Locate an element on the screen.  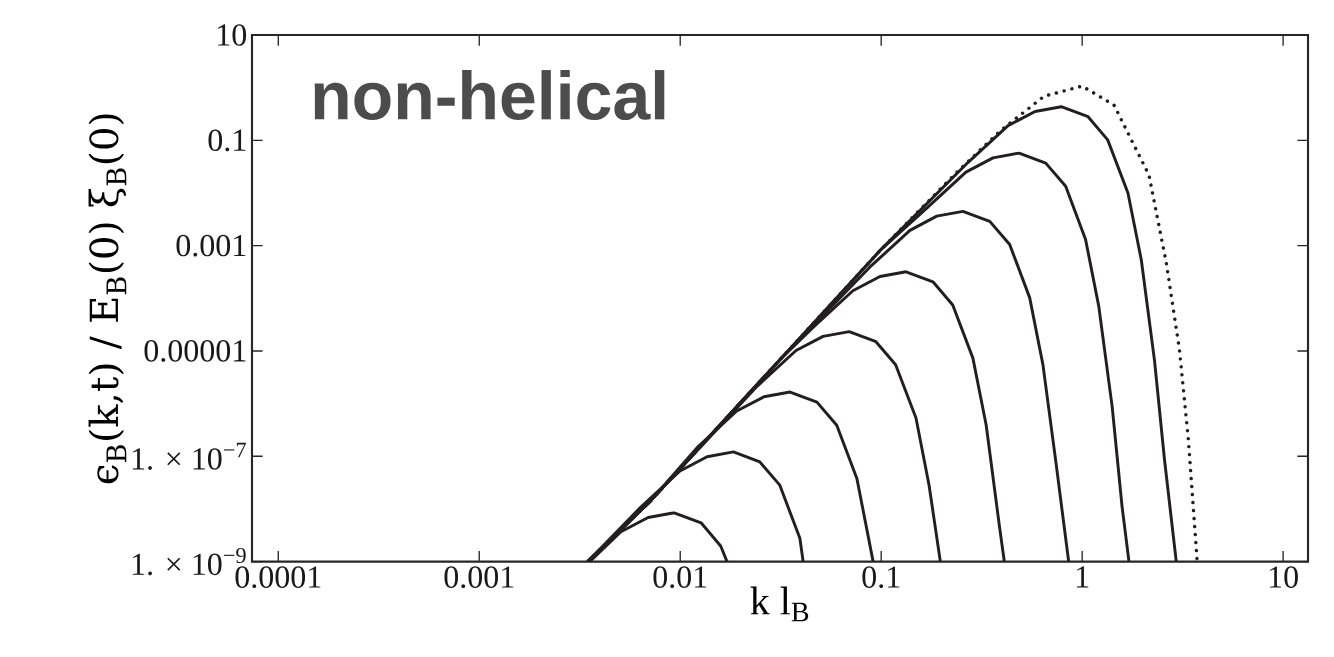
y-tick-label: 0.001 is located at coordinates (211, 245).